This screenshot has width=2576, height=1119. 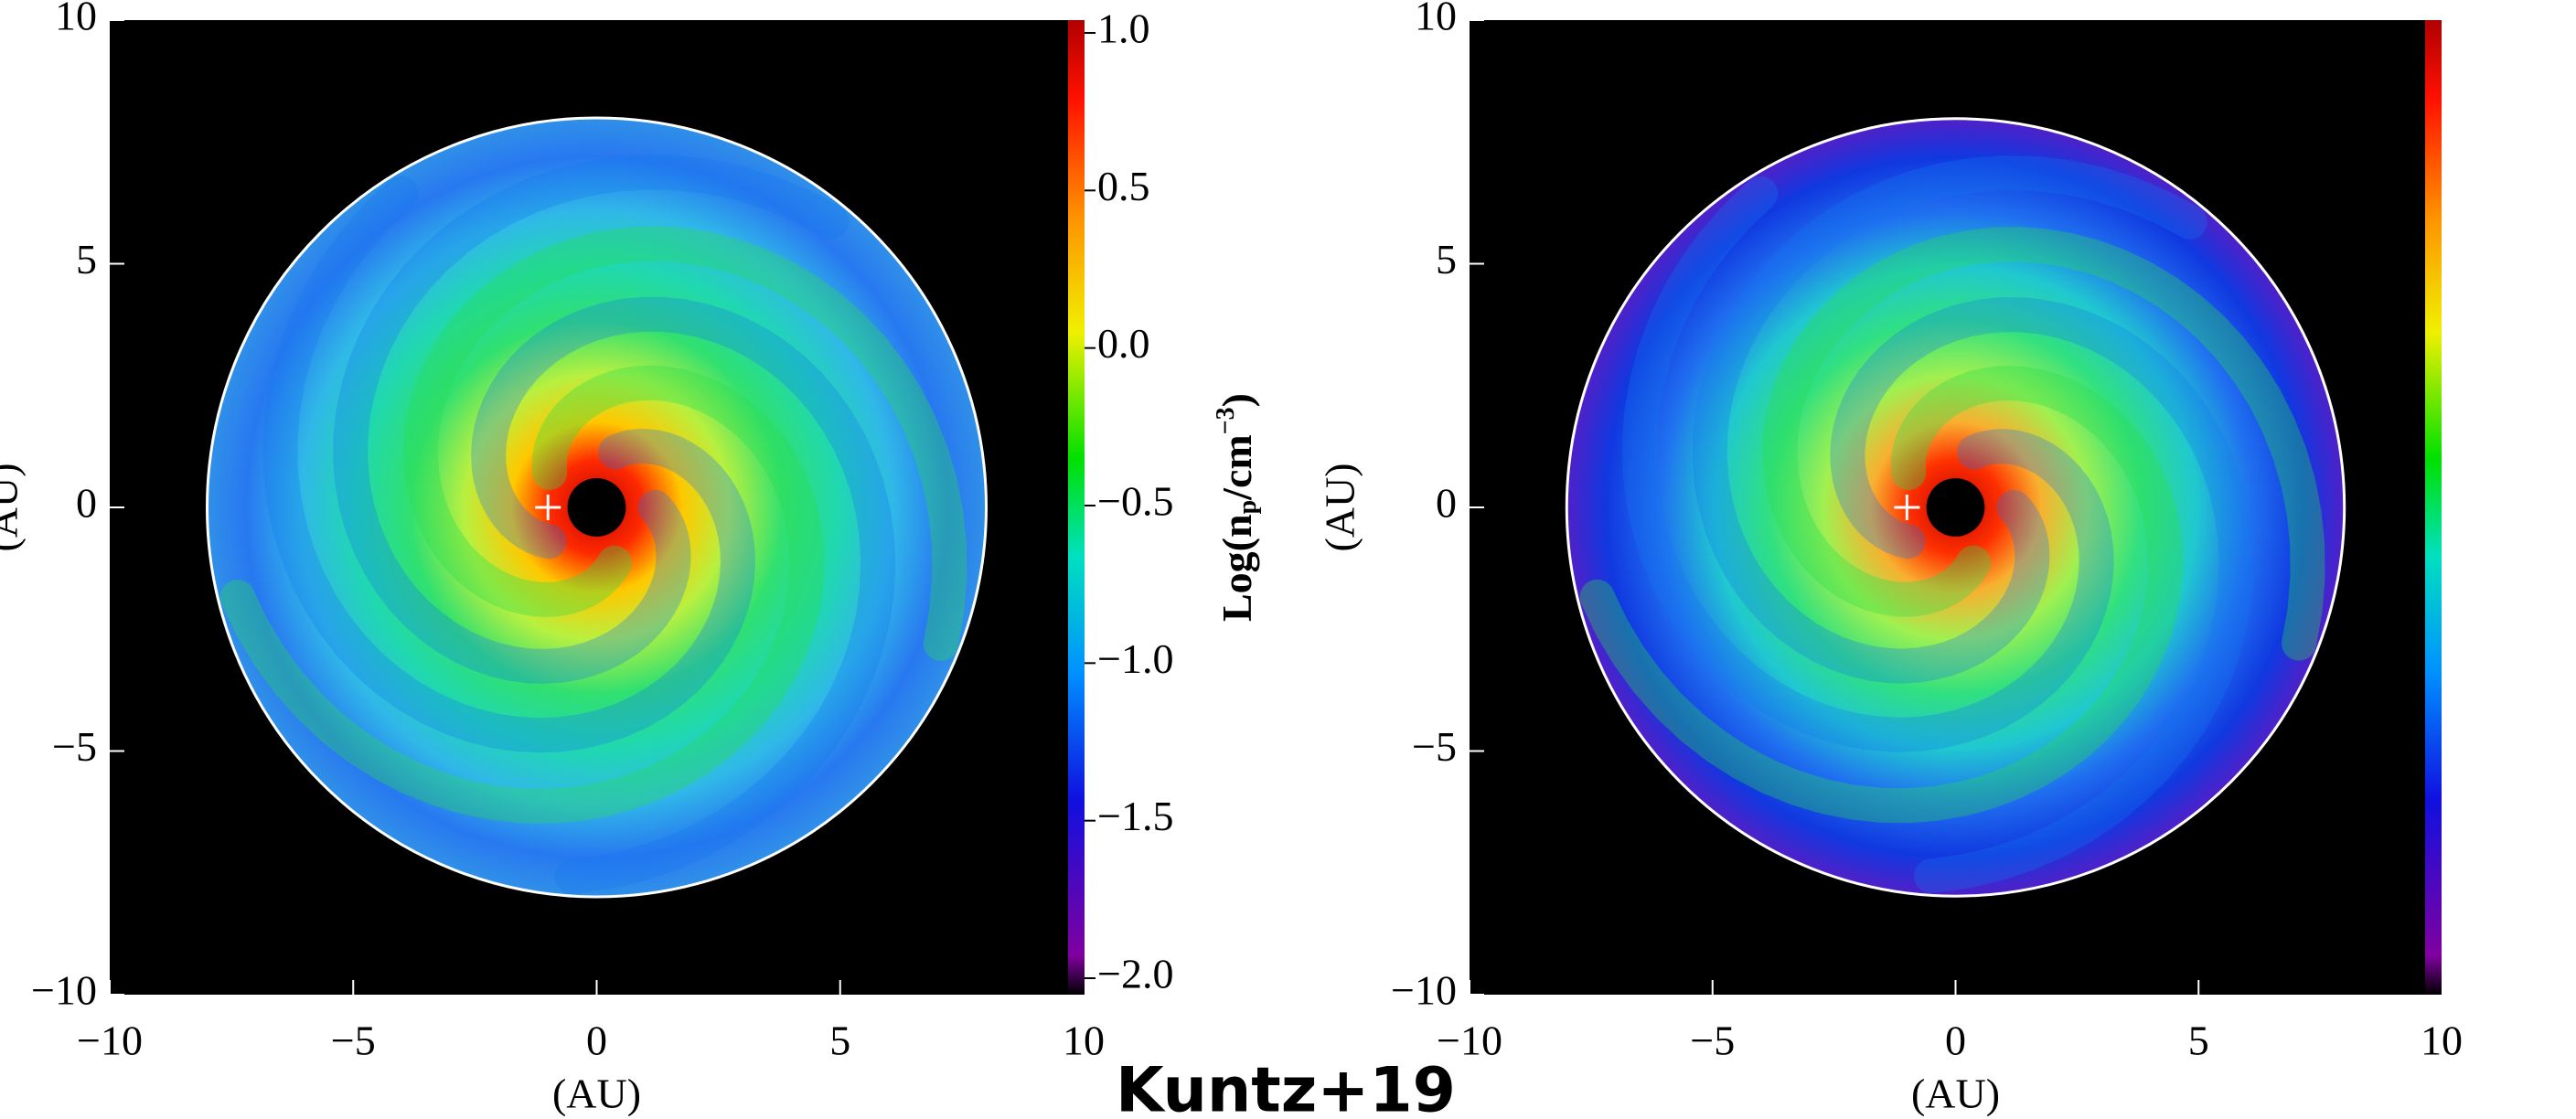 What do you see at coordinates (1236, 568) in the screenshot?
I see `colorbar-label-part: Log(n` at bounding box center [1236, 568].